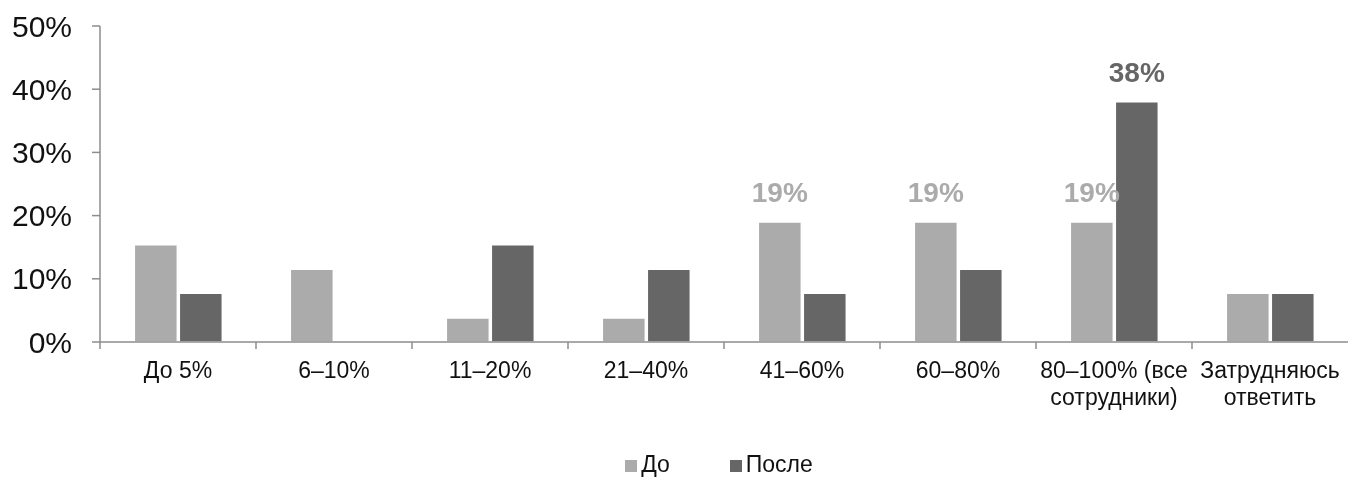  What do you see at coordinates (41, 216) in the screenshot?
I see `y-tick-label: 20%` at bounding box center [41, 216].